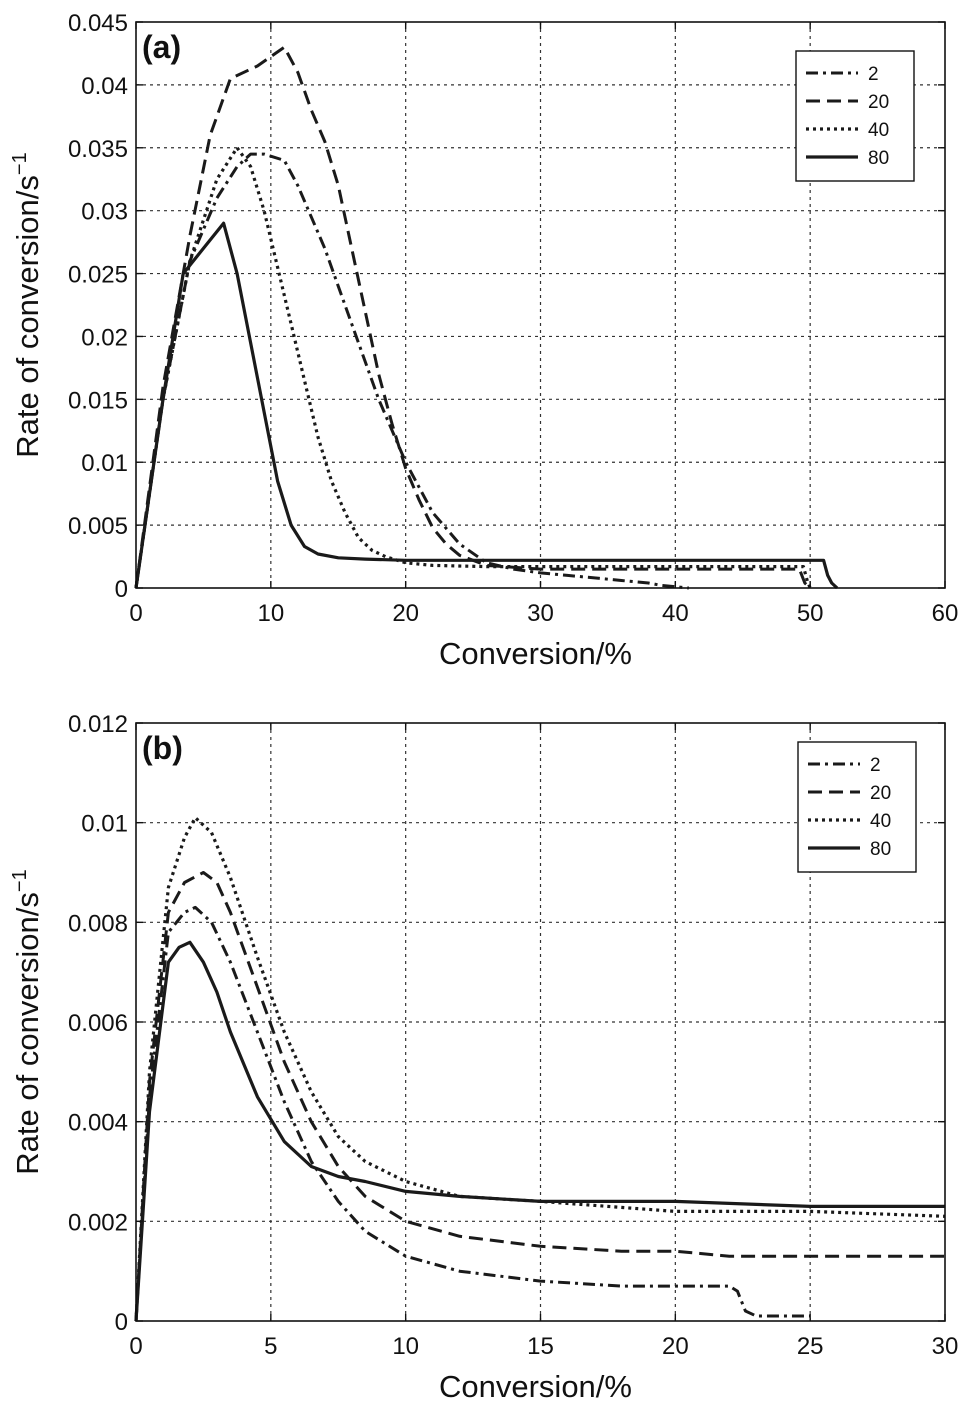 This screenshot has width=965, height=1414. I want to click on panel-label: (a), so click(161, 47).